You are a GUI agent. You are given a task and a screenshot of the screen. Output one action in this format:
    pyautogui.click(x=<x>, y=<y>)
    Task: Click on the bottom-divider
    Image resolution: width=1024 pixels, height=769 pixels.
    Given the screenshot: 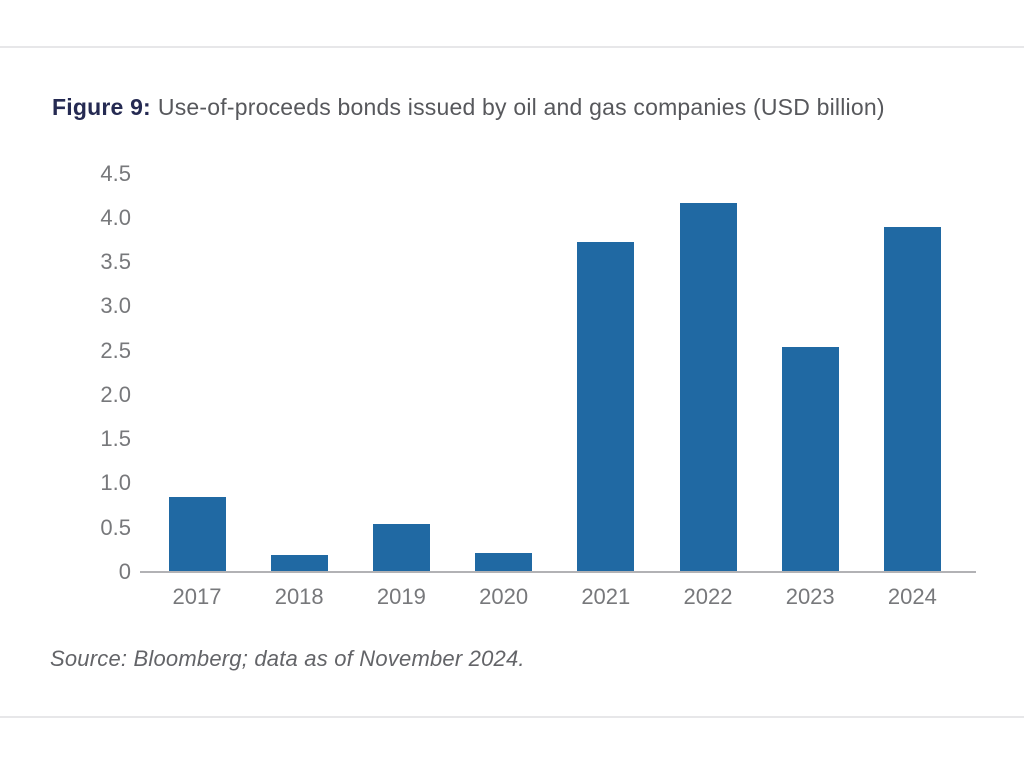 What is the action you would take?
    pyautogui.click(x=512, y=717)
    